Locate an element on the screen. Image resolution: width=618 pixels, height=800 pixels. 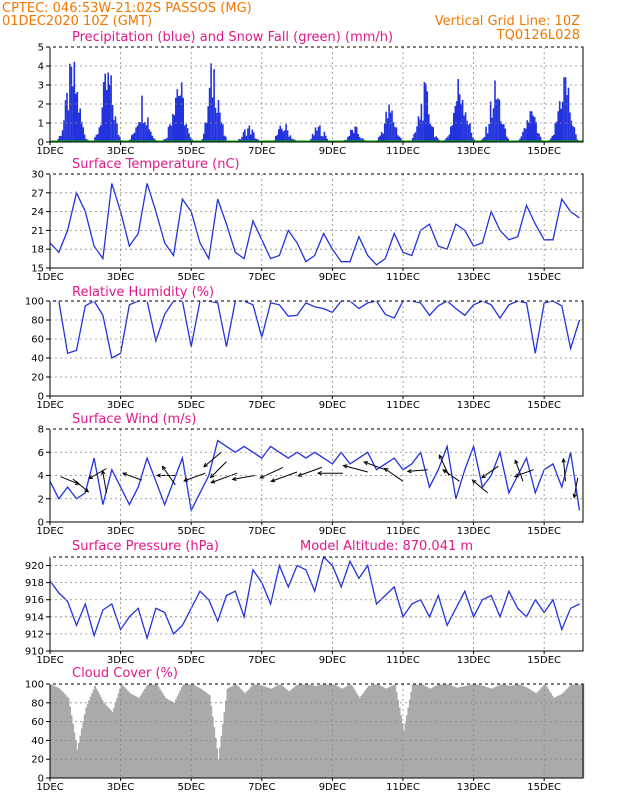
rh-title: Relative Humidity (%) is located at coordinates (143, 292).